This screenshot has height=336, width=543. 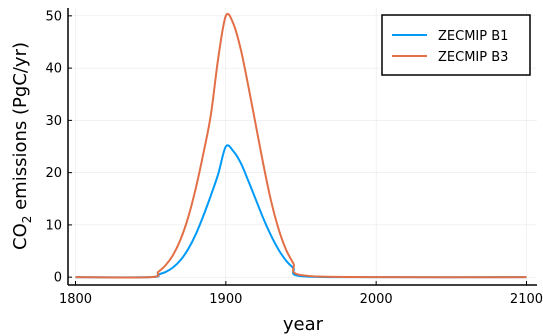 I want to click on x-axis-label: year, so click(x=303, y=324).